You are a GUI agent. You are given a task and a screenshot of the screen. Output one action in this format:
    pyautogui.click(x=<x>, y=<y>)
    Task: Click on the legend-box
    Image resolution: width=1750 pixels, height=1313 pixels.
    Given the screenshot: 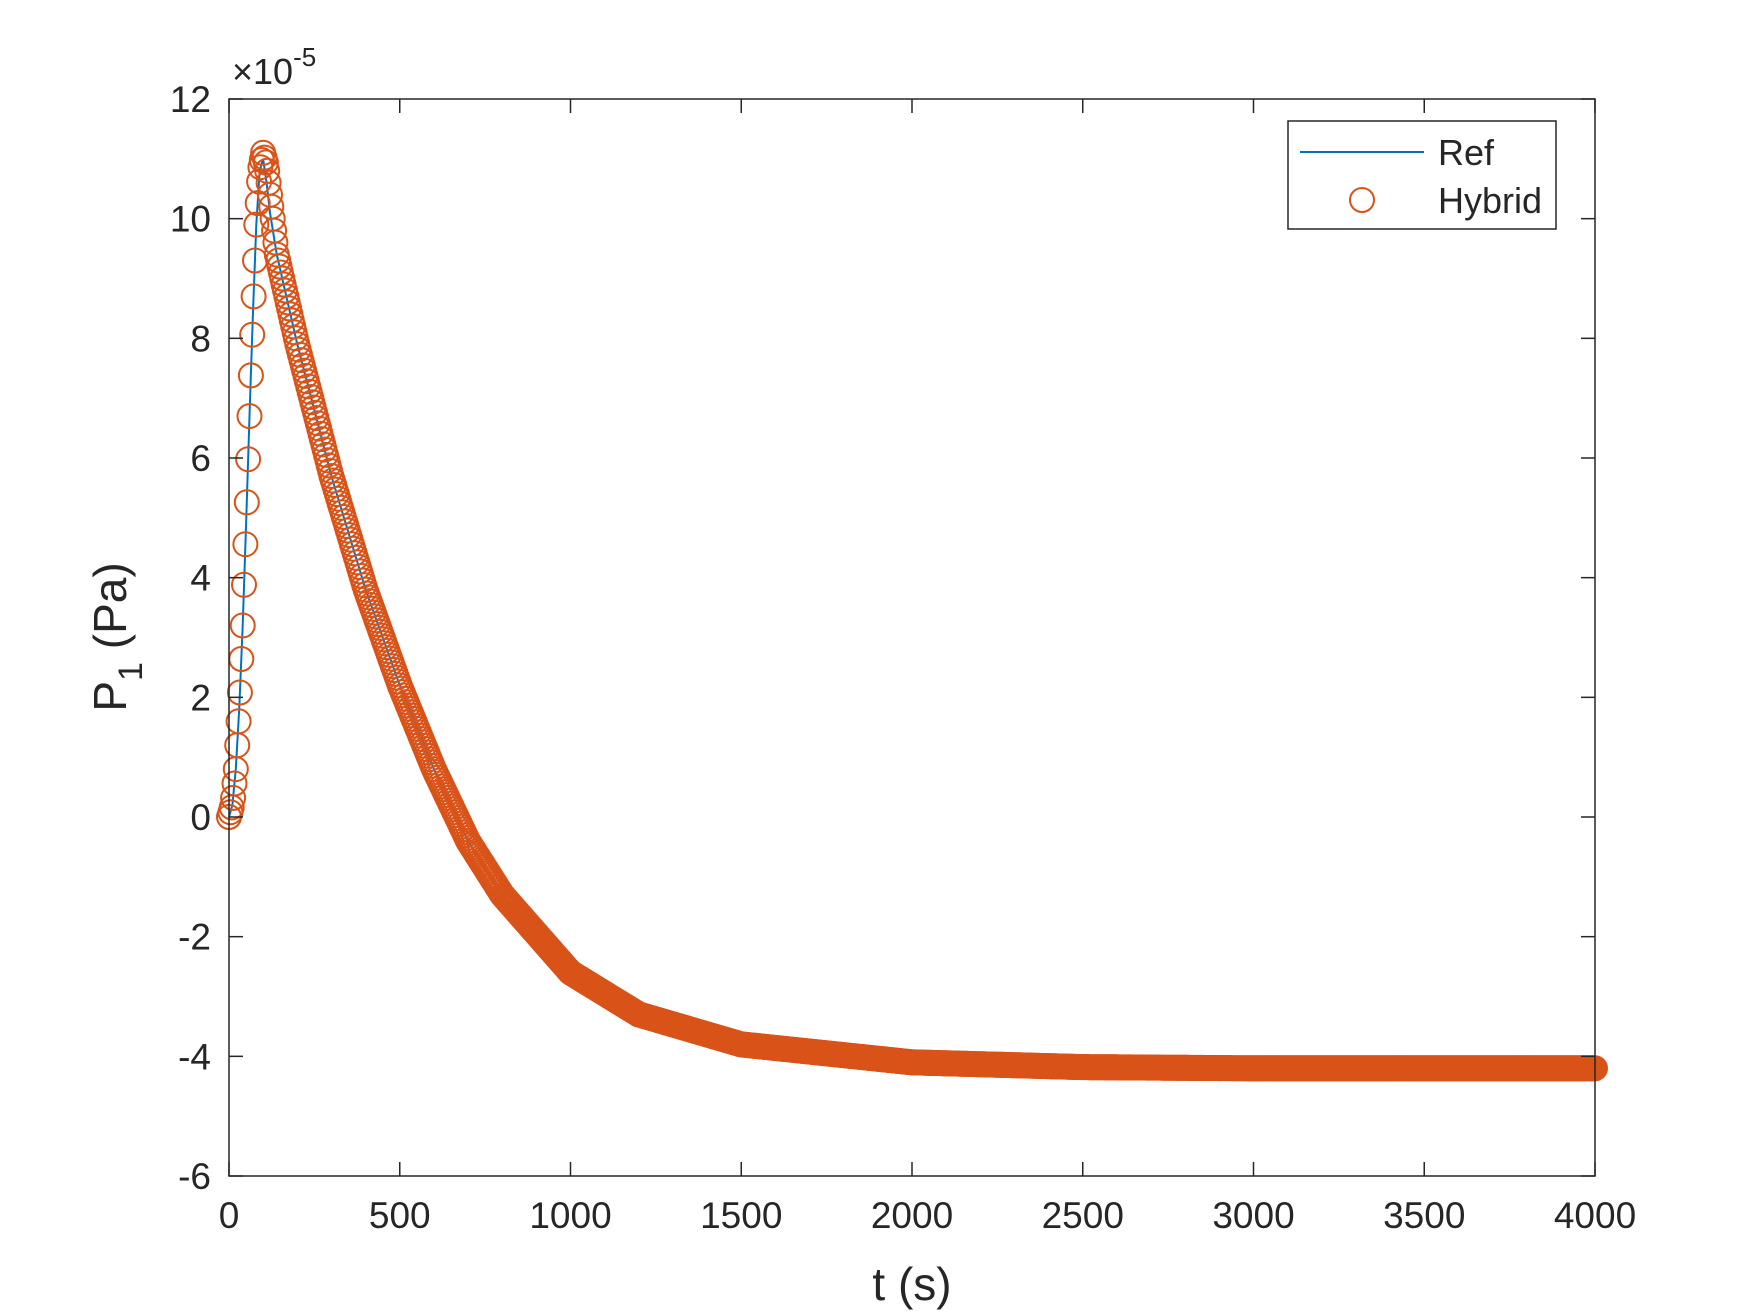 What is the action you would take?
    pyautogui.click(x=1422, y=175)
    